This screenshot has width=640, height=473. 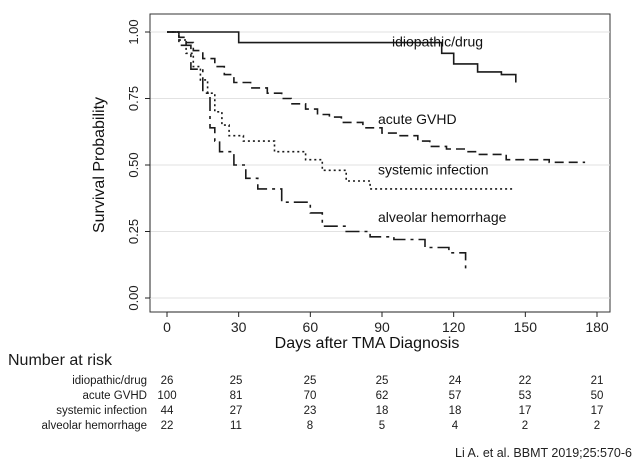 What do you see at coordinates (342, 57) in the screenshot?
I see `series-line-idiopathic-drug` at bounding box center [342, 57].